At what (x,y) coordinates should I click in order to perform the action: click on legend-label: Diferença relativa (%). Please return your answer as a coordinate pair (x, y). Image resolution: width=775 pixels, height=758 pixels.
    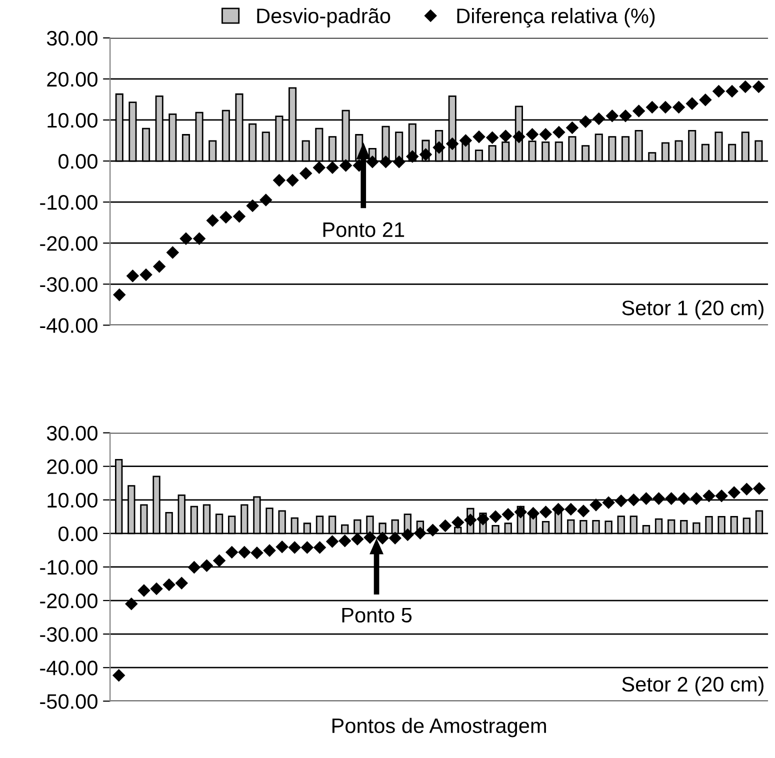
    Looking at the image, I should click on (556, 18).